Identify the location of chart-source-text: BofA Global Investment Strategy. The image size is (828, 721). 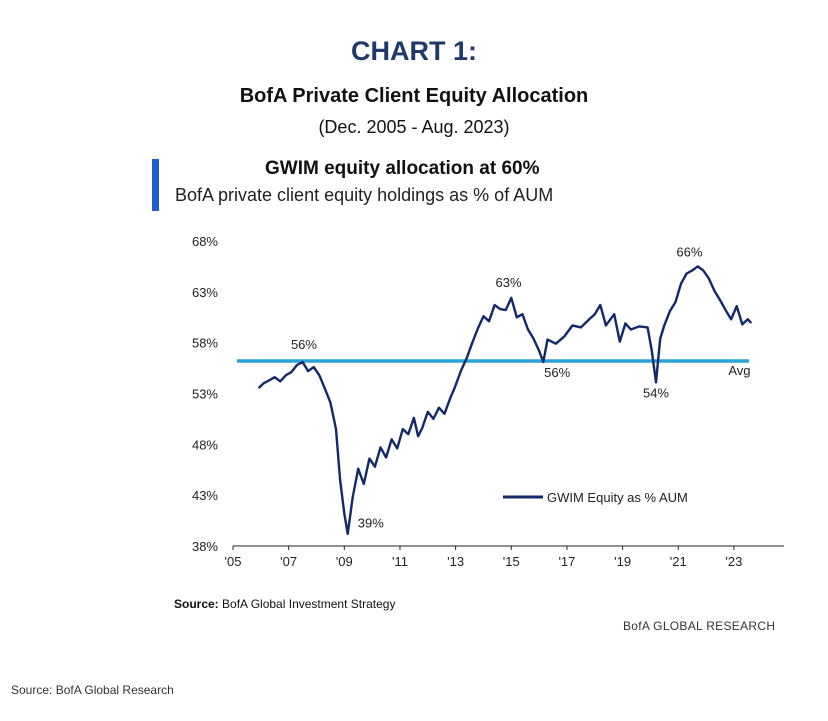
(307, 604).